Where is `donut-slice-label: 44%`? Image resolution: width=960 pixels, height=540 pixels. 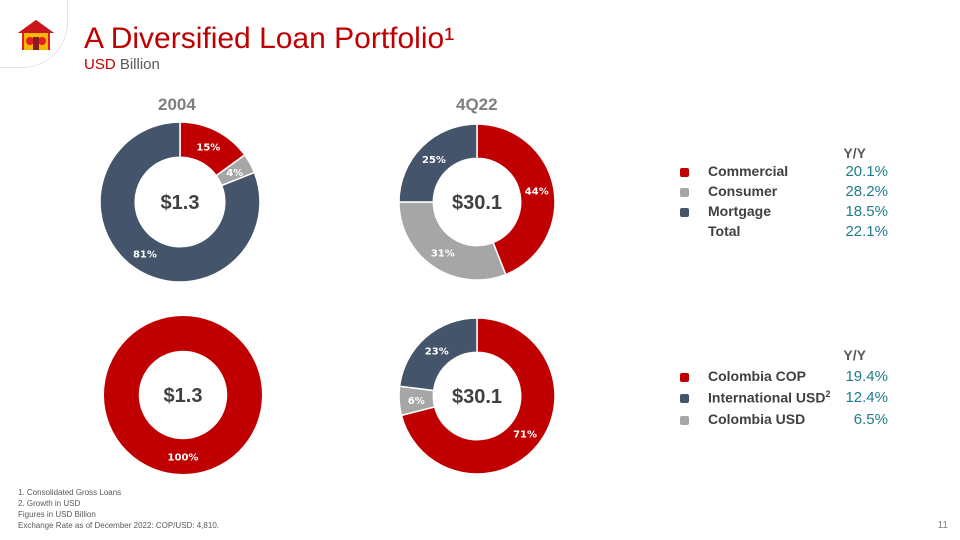 donut-slice-label: 44% is located at coordinates (537, 192).